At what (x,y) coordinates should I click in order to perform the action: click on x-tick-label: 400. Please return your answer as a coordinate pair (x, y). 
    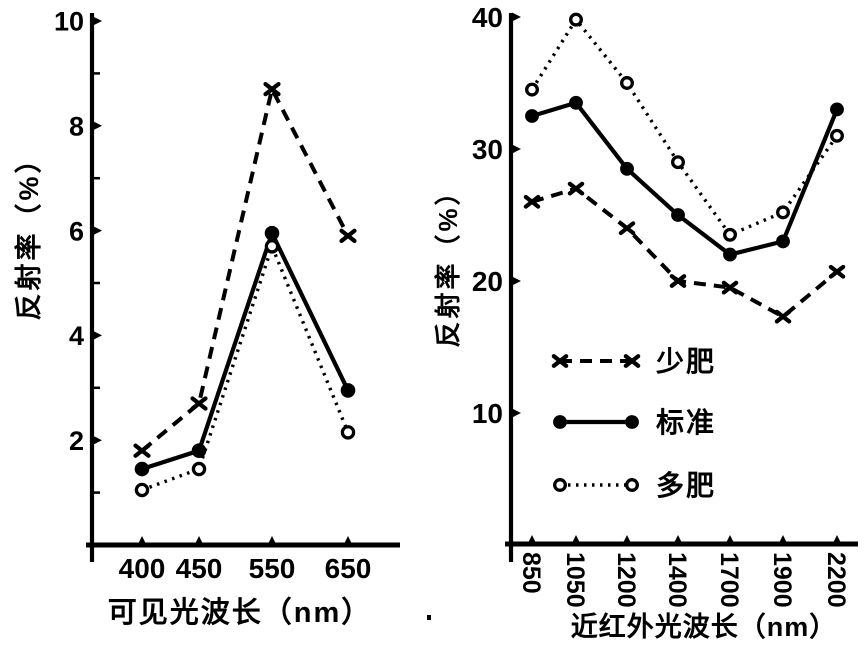
    Looking at the image, I should click on (142, 568).